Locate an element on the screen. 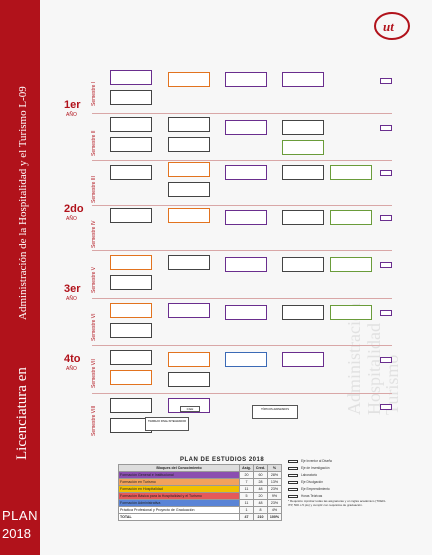 The image size is (432, 555). ceneval-box: CGH is located at coordinates (190, 409).